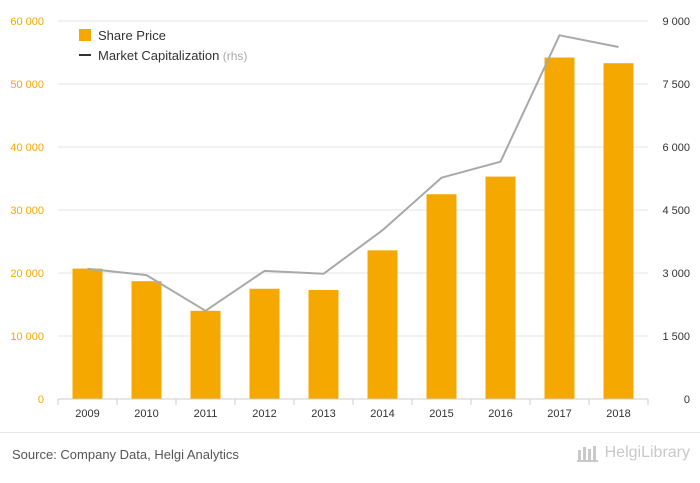  What do you see at coordinates (87, 414) in the screenshot?
I see `x-tick-label: 2009` at bounding box center [87, 414].